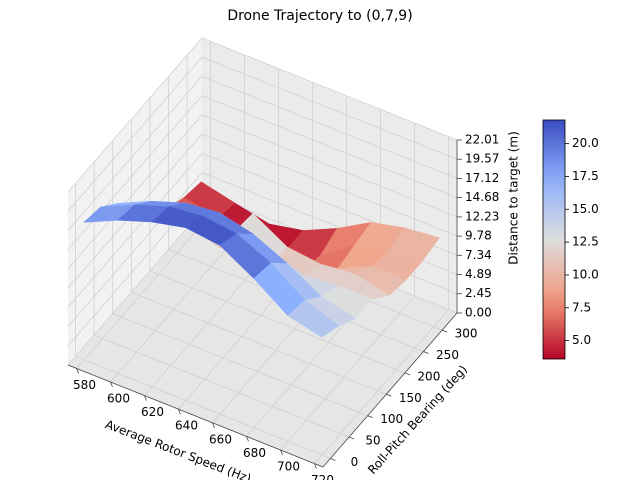  What do you see at coordinates (466, 334) in the screenshot?
I see `y-tick-label: 300` at bounding box center [466, 334].